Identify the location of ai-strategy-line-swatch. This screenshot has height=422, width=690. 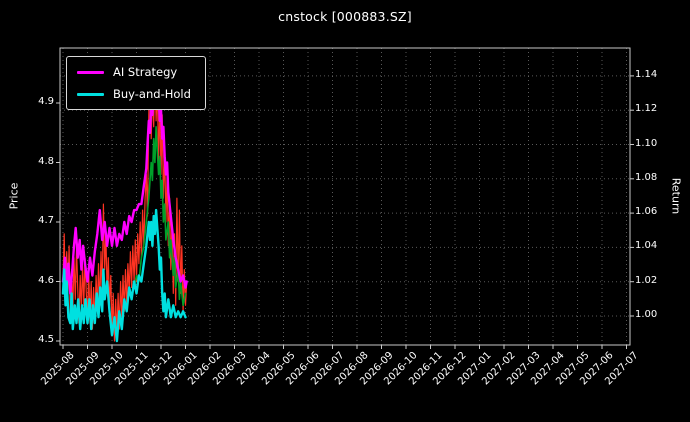
(90, 72).